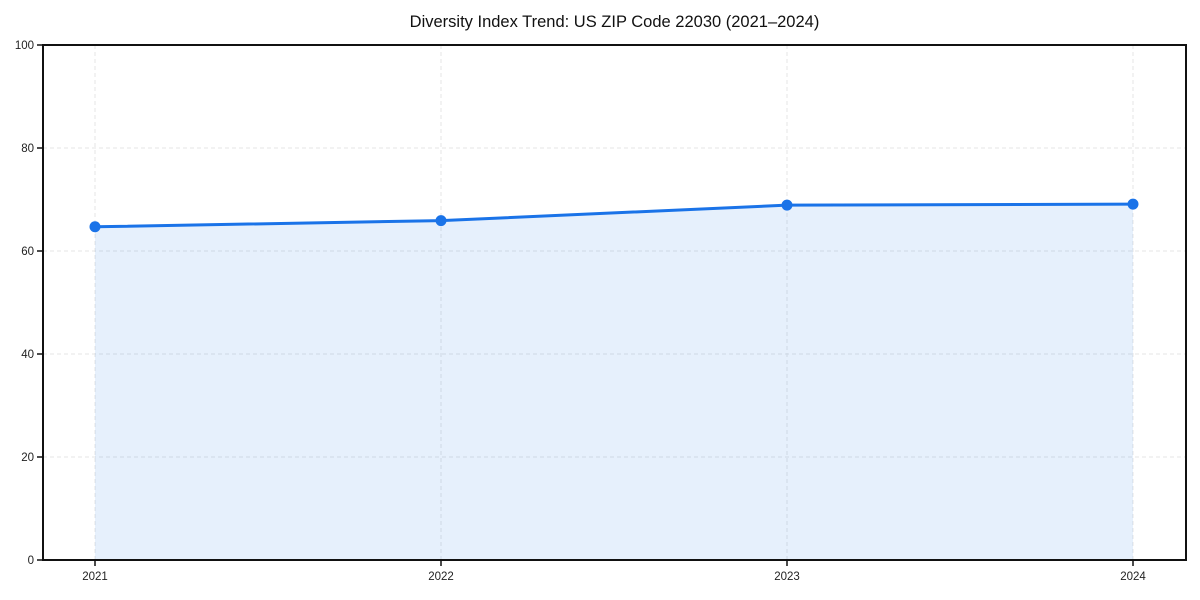 The height and width of the screenshot is (600, 1200). What do you see at coordinates (95, 227) in the screenshot?
I see `data-point-2021` at bounding box center [95, 227].